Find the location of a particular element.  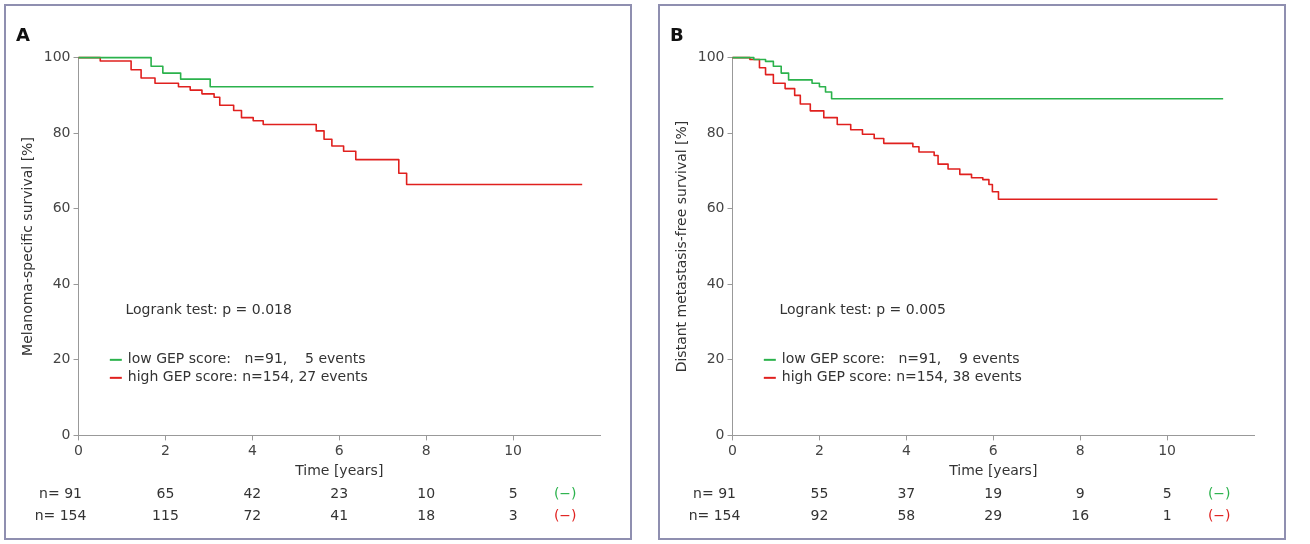

text: 16 is located at coordinates (1080, 514).